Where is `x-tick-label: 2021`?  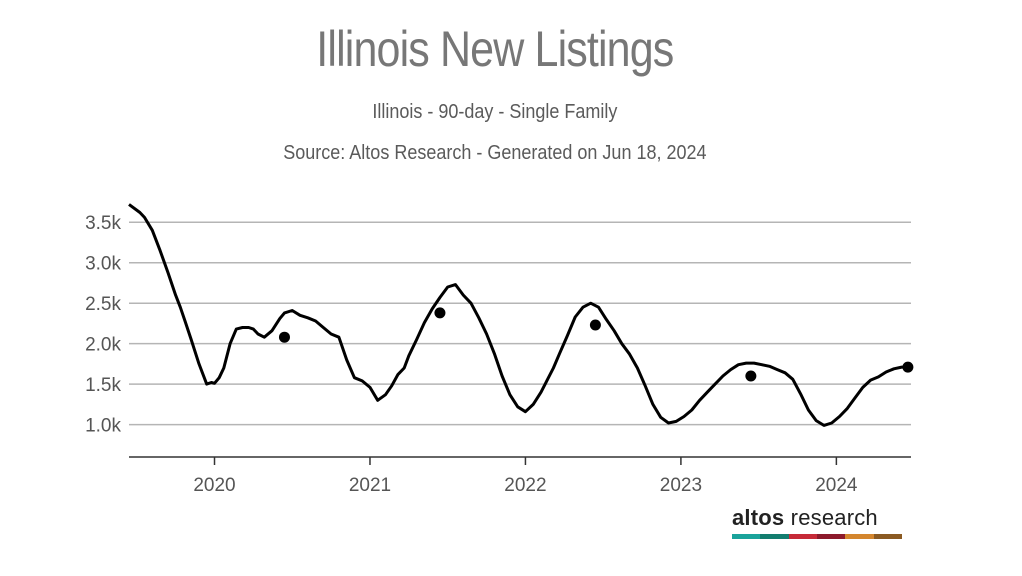
x-tick-label: 2021 is located at coordinates (370, 485).